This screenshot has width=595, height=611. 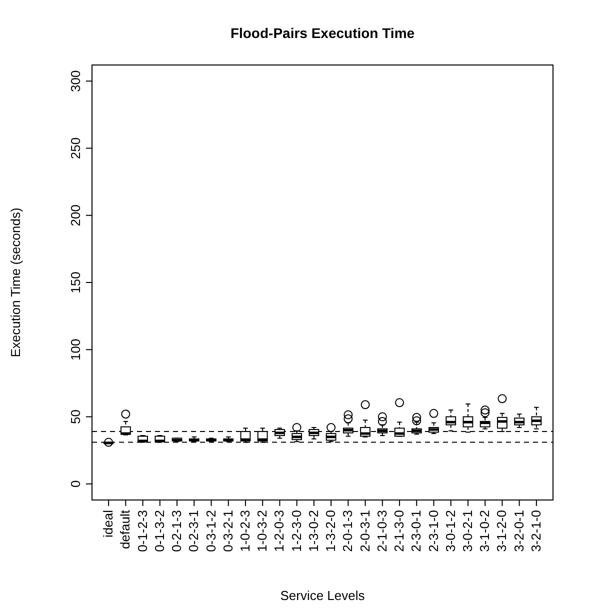 What do you see at coordinates (518, 531) in the screenshot?
I see `x-tick-label: 3-2-0-1` at bounding box center [518, 531].